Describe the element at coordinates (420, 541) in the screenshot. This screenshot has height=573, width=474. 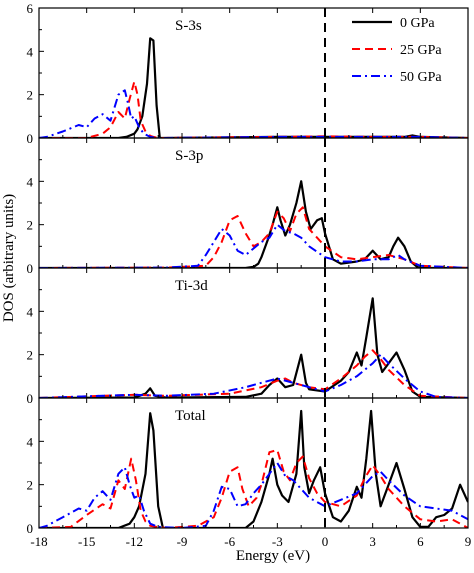
I see `x-tick-label: 6` at that location.